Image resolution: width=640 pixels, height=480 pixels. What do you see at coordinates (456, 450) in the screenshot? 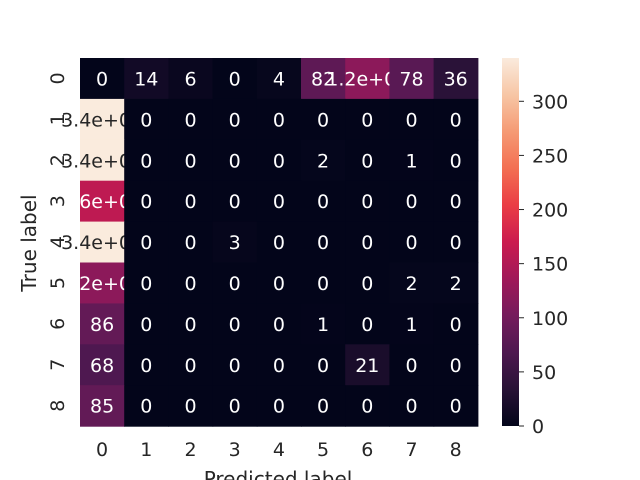
I see `x-tick-label: 8` at bounding box center [456, 450].